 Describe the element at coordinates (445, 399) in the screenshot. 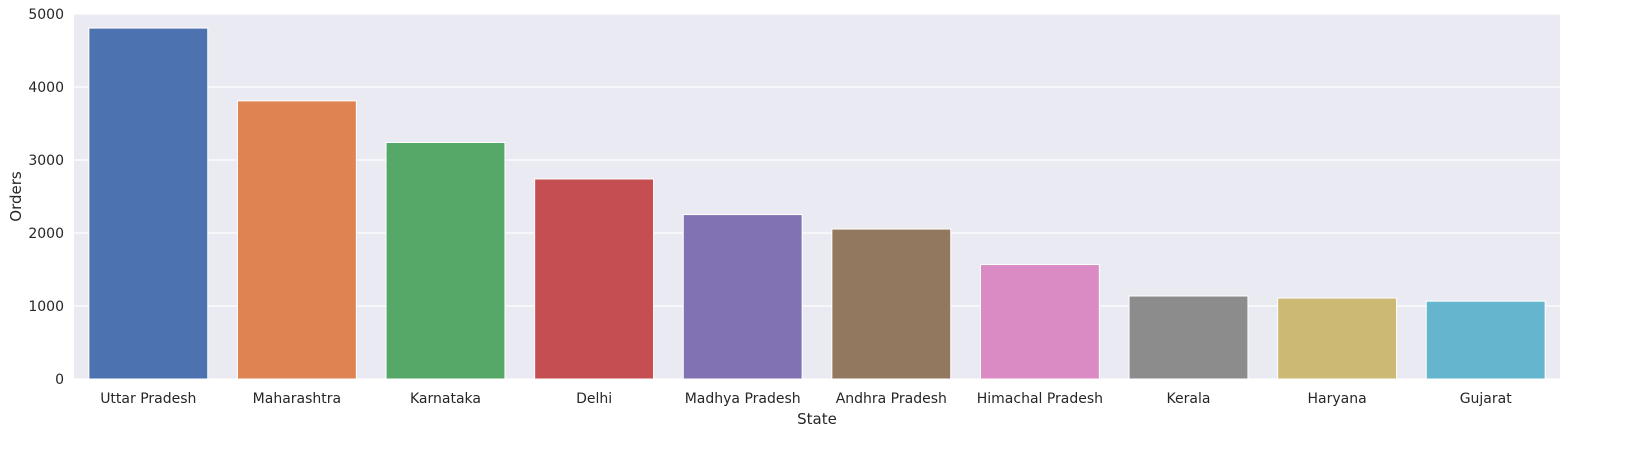

I see `x-tick-label: Karnataka` at that location.